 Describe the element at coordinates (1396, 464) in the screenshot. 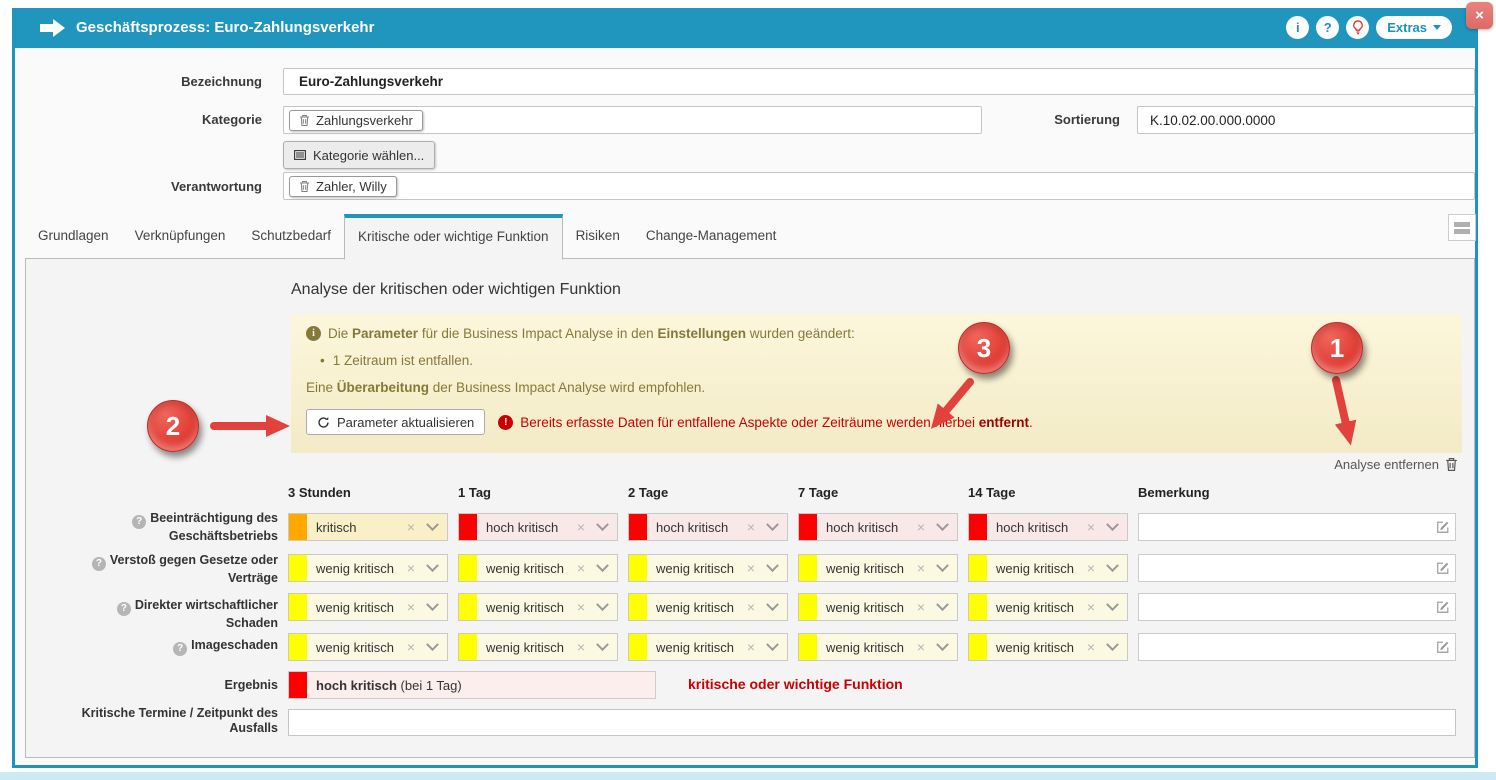

I see `analyse-entfernen-link: Analyse entfernen` at that location.